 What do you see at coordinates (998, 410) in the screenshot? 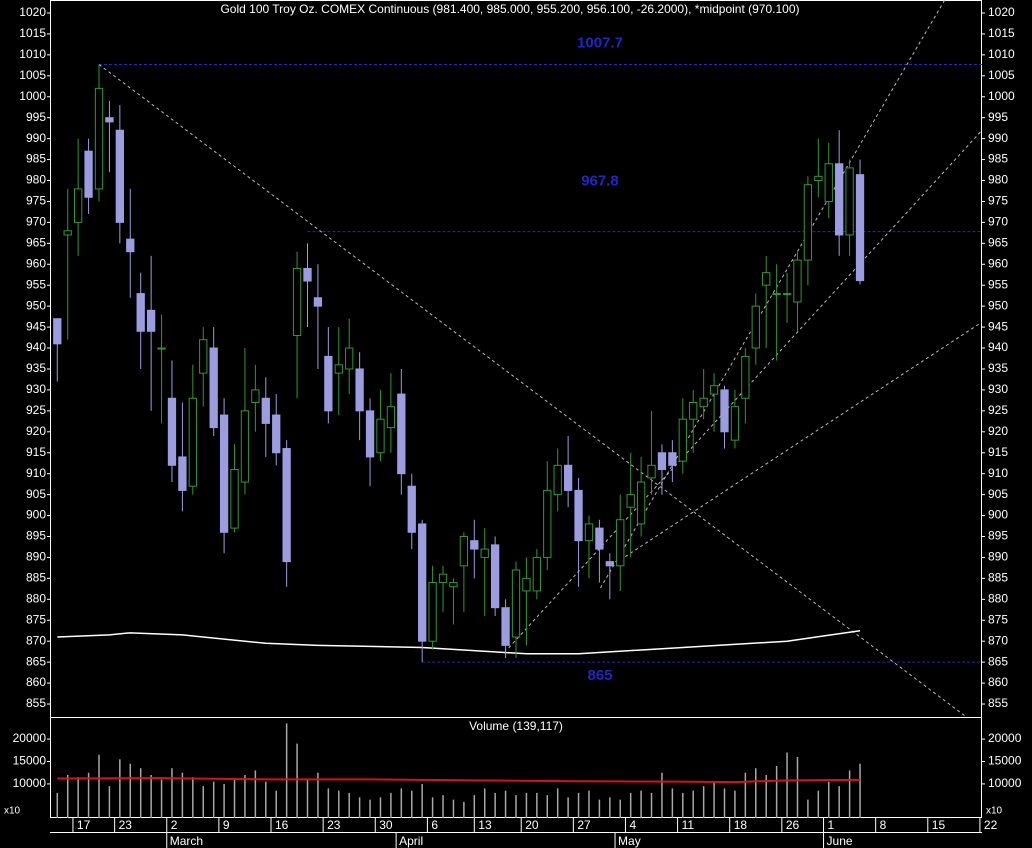
I see `y-tick-label: 925` at bounding box center [998, 410].